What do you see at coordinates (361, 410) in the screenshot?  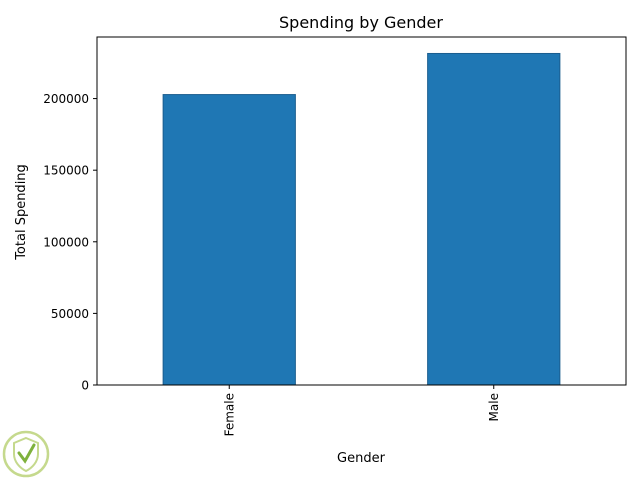 I see `x-axis-ticks: Female Male` at bounding box center [361, 410].